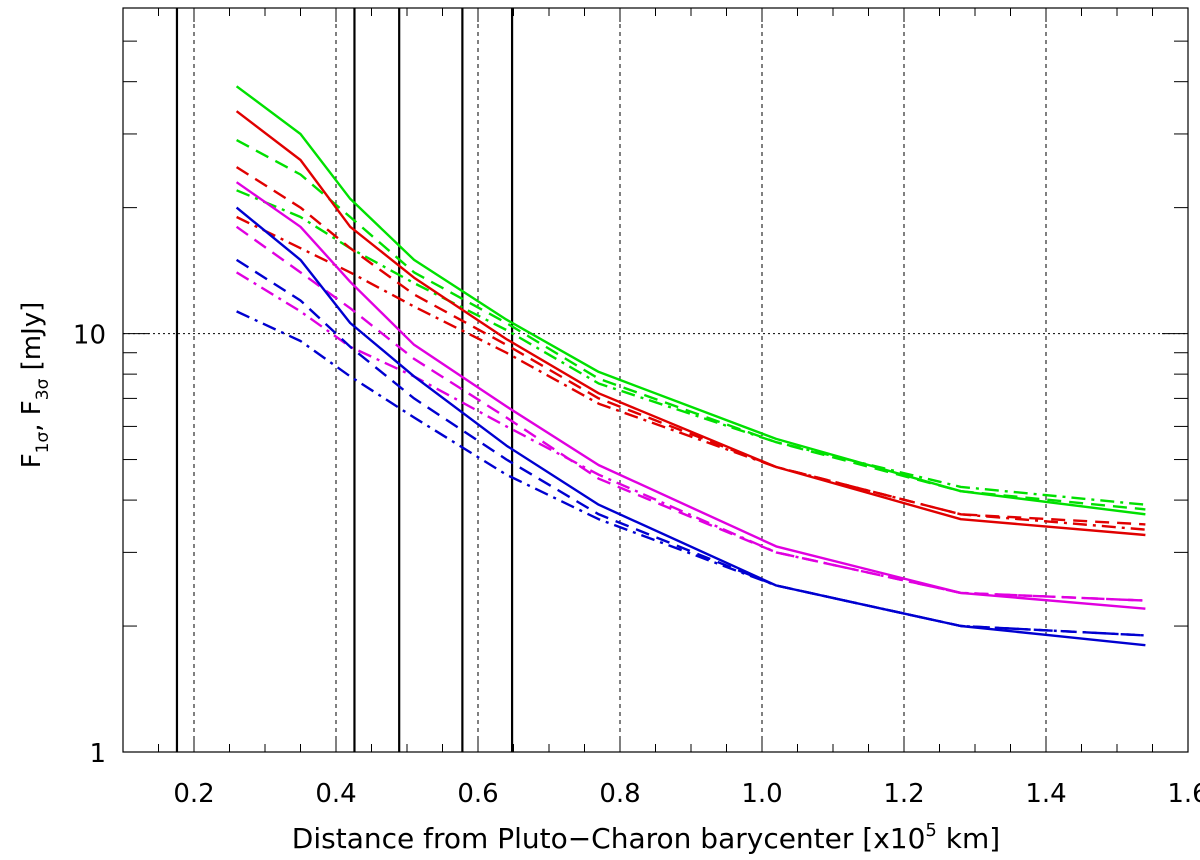 The height and width of the screenshot is (860, 1200). Describe the element at coordinates (35, 385) in the screenshot. I see `y-axis-label: F1σ, F3σ [mJy]` at that location.